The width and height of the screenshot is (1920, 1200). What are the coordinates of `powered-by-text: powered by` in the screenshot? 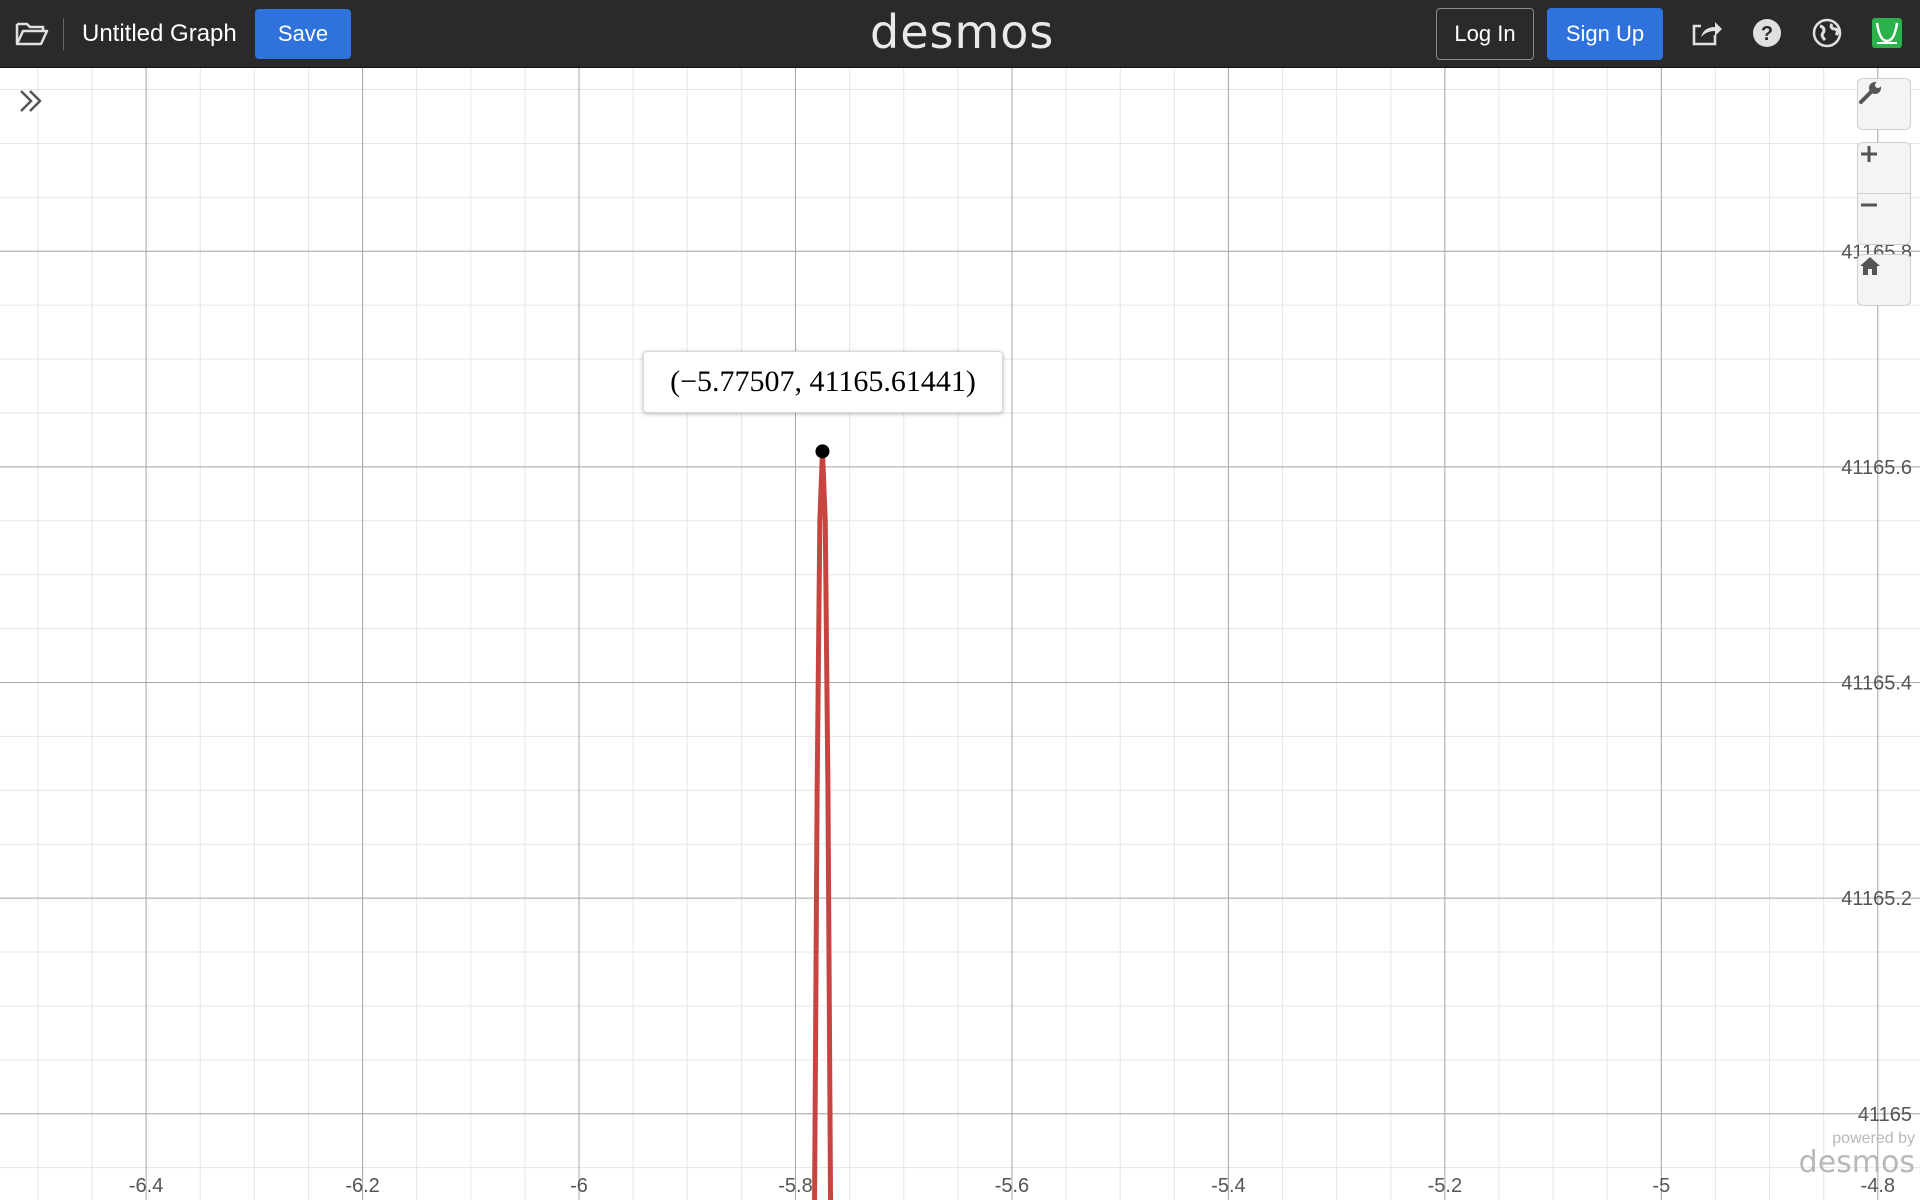 It's located at (1873, 1138).